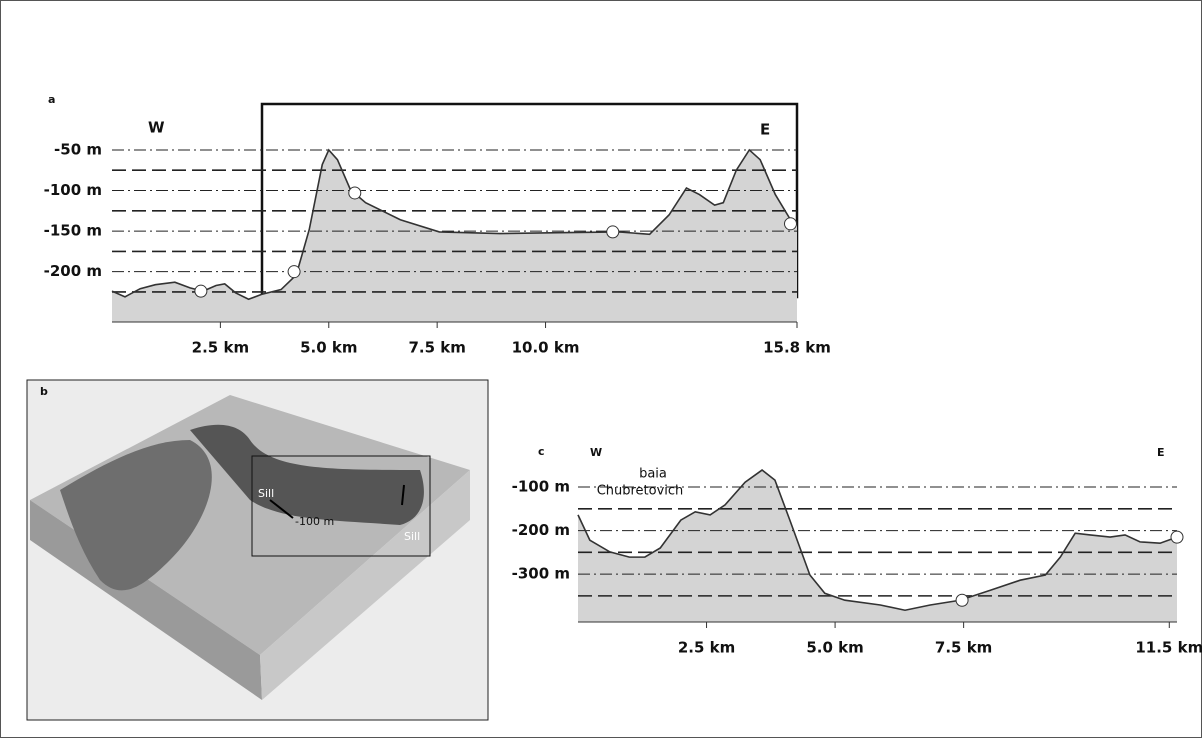 The image size is (1202, 738). I want to click on area-fill, so click(454, 235).